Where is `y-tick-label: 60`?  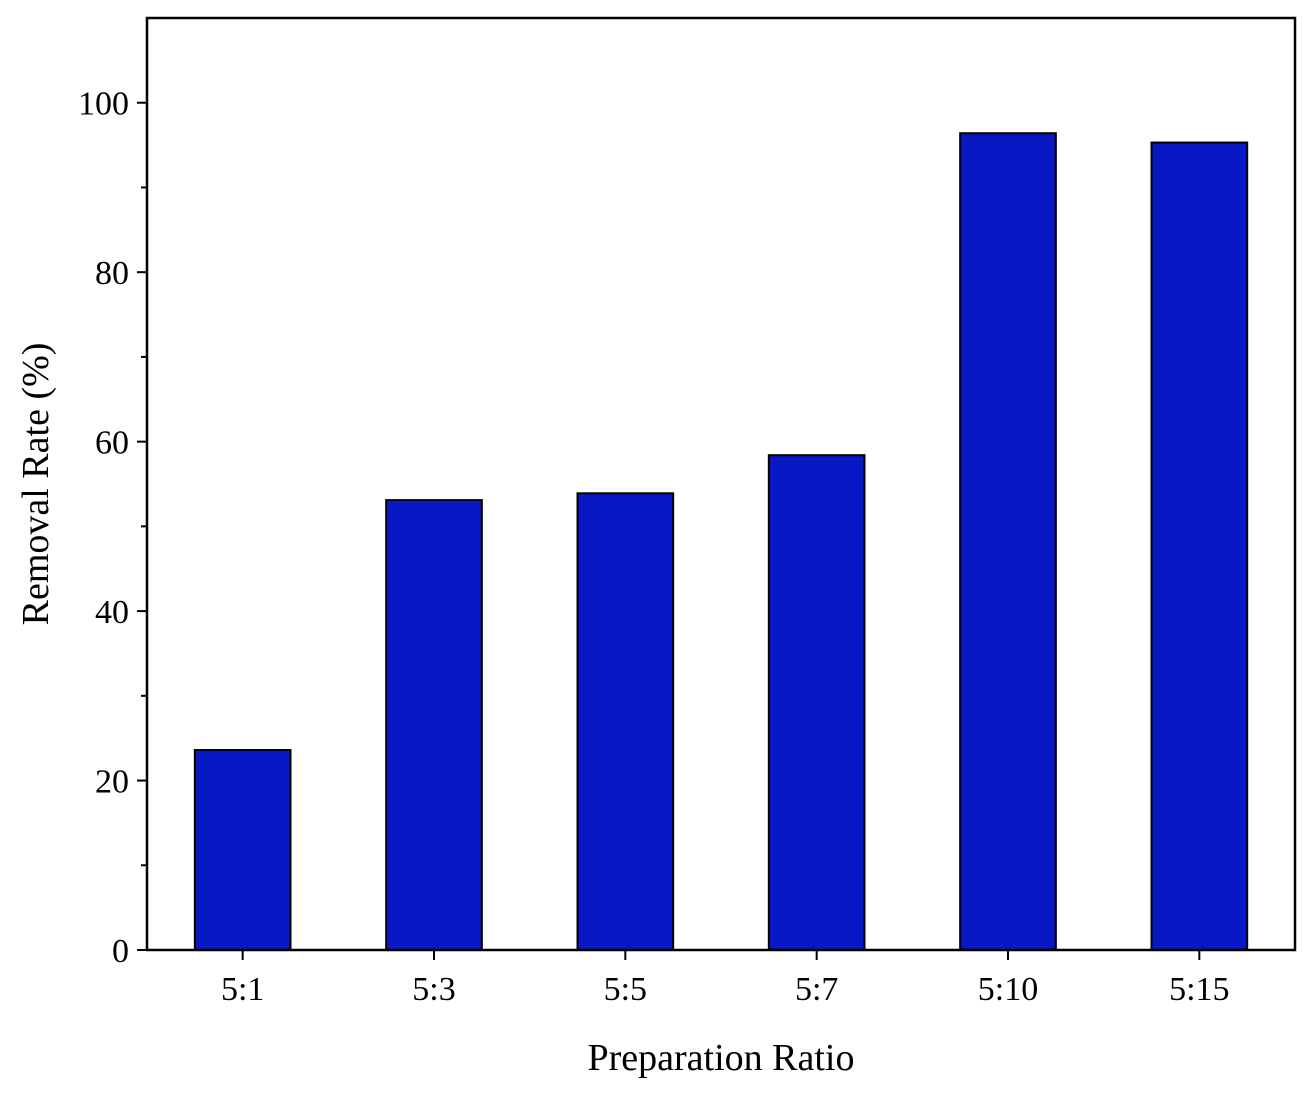 y-tick-label: 60 is located at coordinates (112, 443).